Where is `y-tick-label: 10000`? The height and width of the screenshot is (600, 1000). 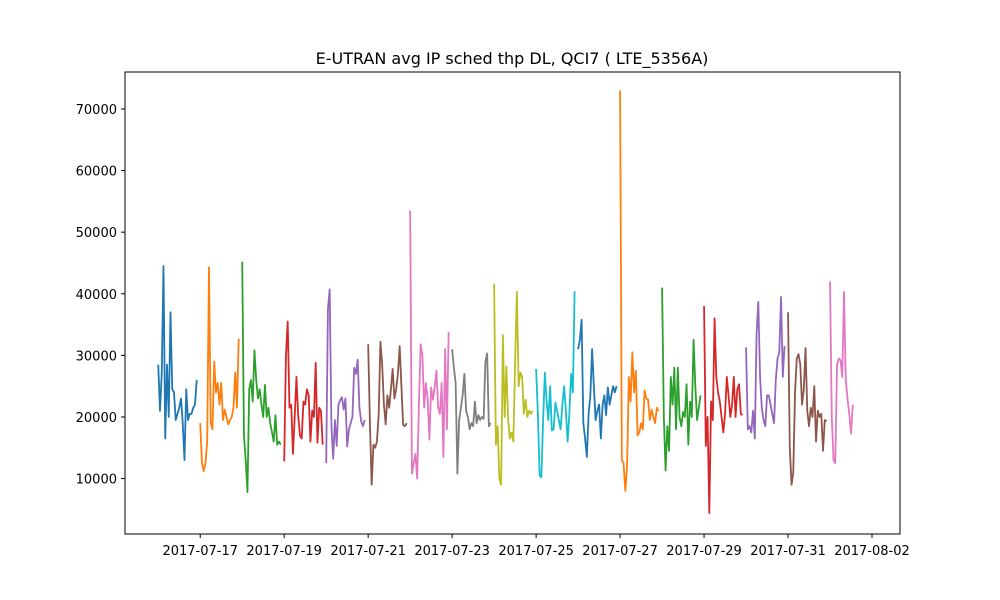
y-tick-label: 10000 is located at coordinates (96, 480).